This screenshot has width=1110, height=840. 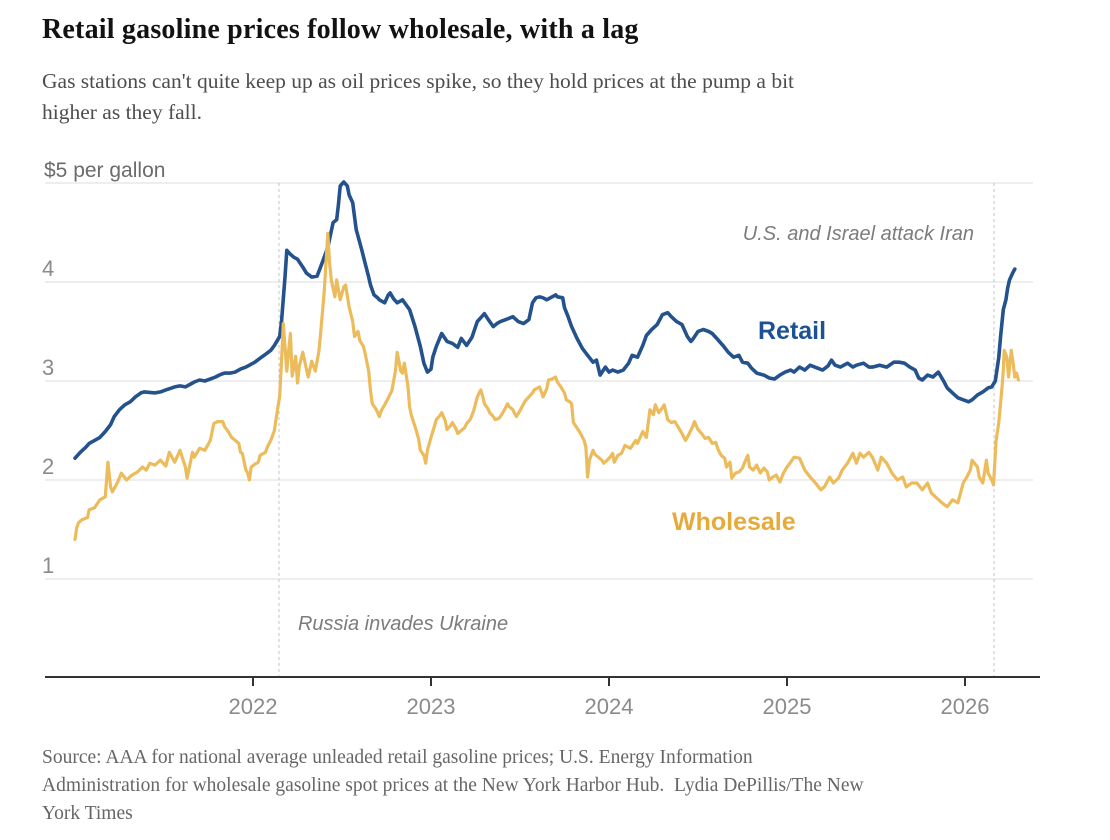 What do you see at coordinates (253, 706) in the screenshot?
I see `x-tick-label-2022: 2022` at bounding box center [253, 706].